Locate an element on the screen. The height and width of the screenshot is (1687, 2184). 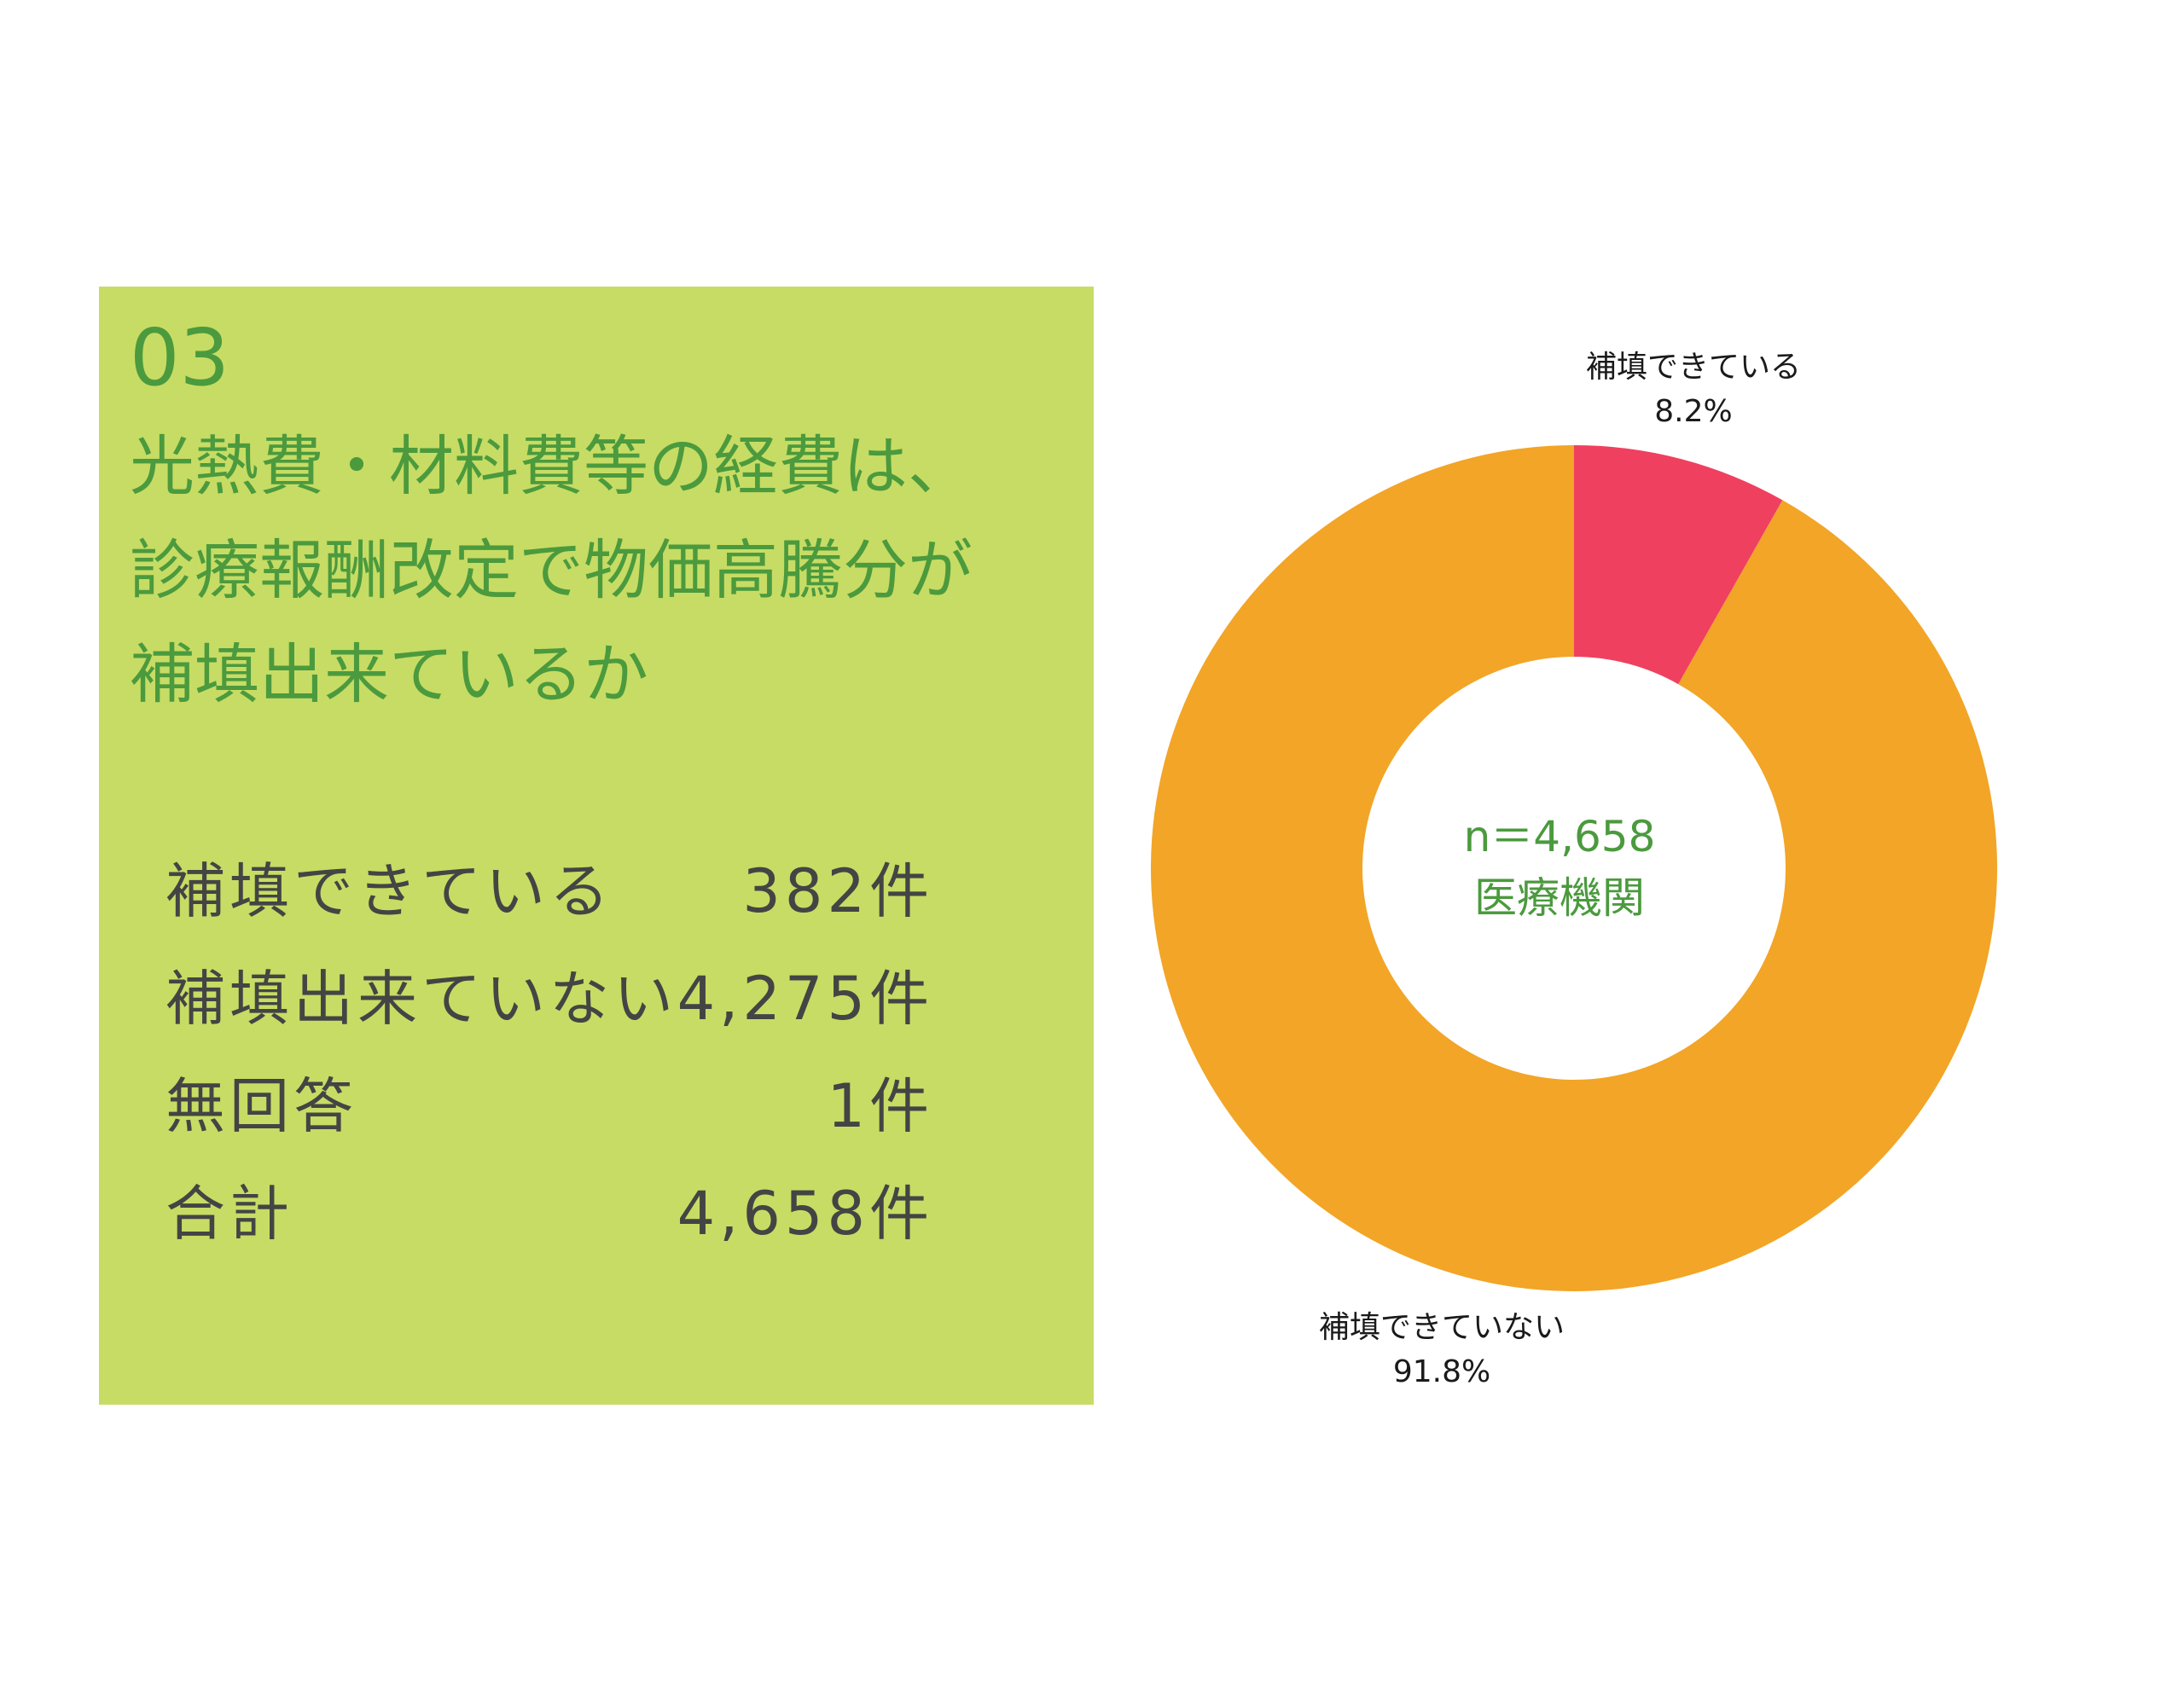
slice-label-not-filled: 補填できていない is located at coordinates (1442, 1328).